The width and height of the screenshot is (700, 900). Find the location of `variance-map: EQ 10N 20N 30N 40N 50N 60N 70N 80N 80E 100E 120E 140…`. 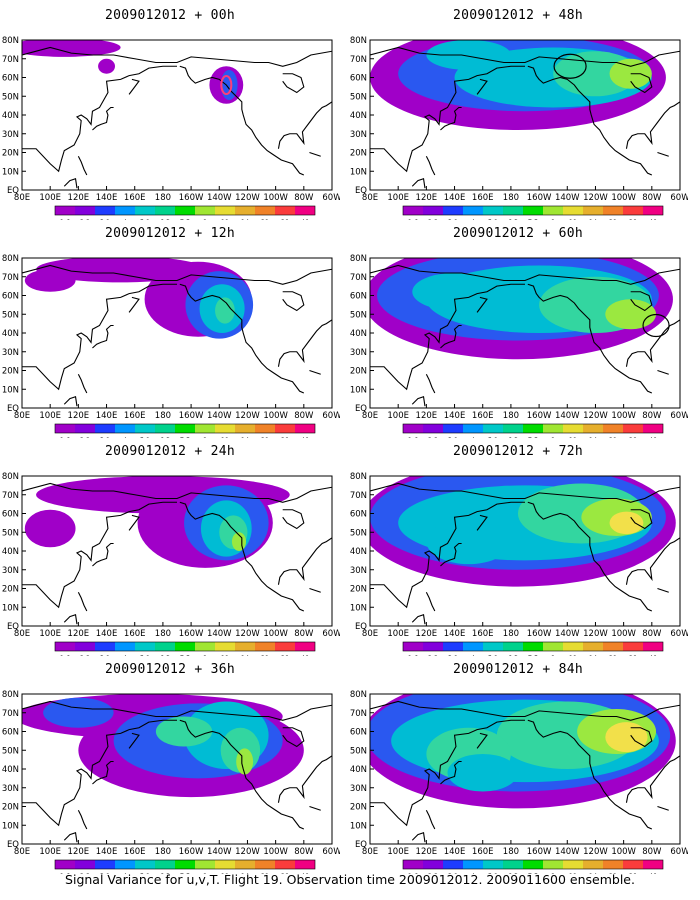

variance-map: EQ 10N 20N 30N 40N 50N 60N 70N 80N 80E 100E 120E 140… is located at coordinates (171, 564).